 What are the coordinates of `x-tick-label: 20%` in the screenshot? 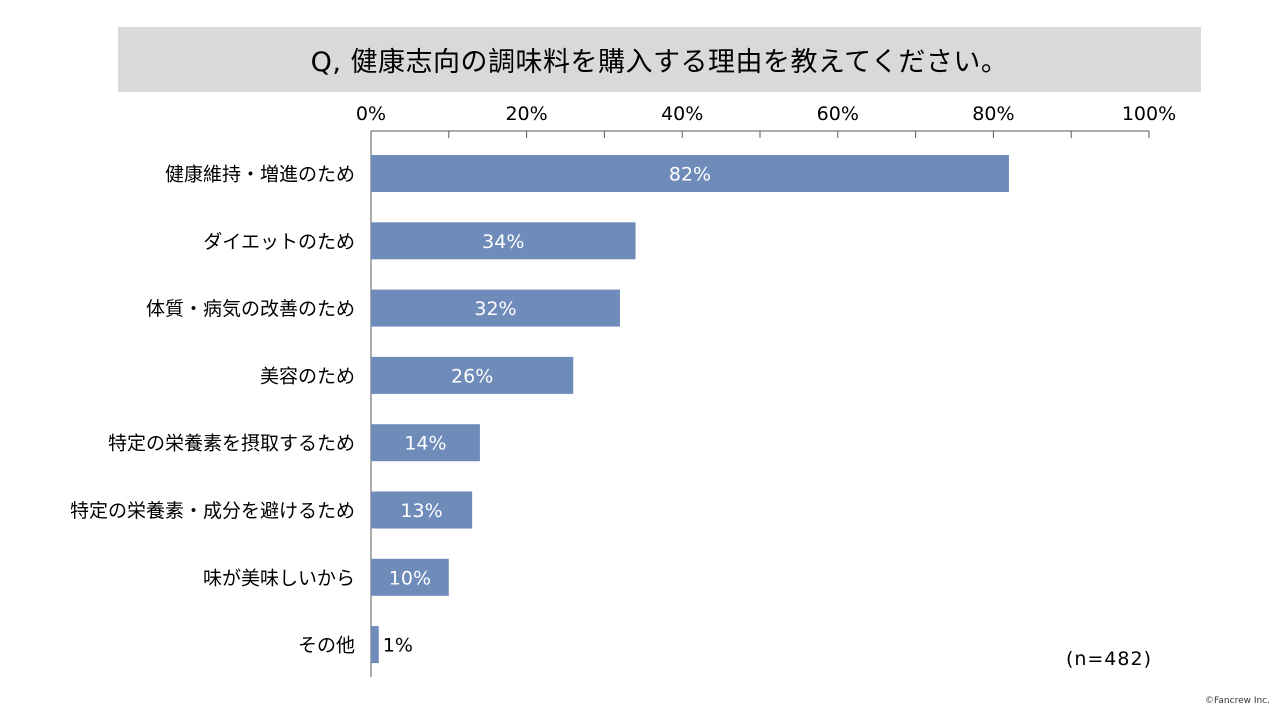 It's located at (526, 114).